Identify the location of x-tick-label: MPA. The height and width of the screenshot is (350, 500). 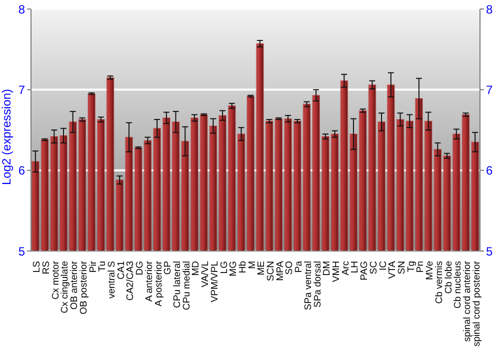
(280, 270).